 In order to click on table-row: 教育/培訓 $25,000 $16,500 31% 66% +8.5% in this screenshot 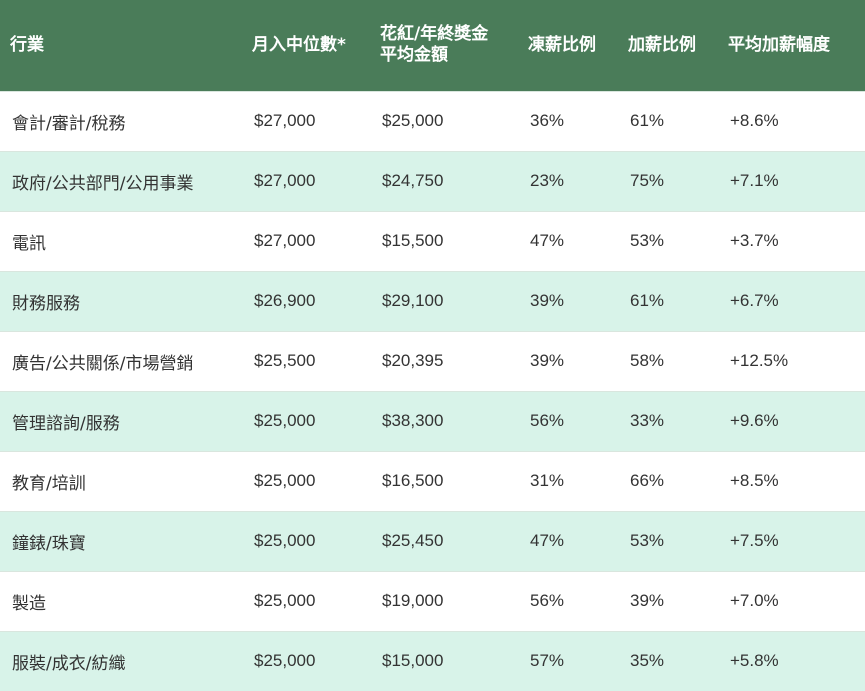, I will do `click(432, 481)`.